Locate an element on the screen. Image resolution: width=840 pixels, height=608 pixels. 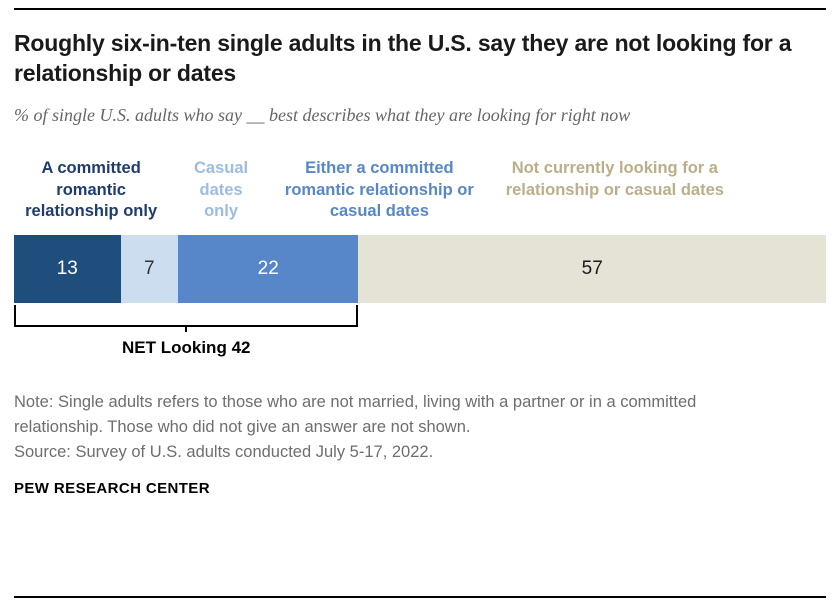
net-bracket-wrap: NET Looking 42 is located at coordinates (186, 331).